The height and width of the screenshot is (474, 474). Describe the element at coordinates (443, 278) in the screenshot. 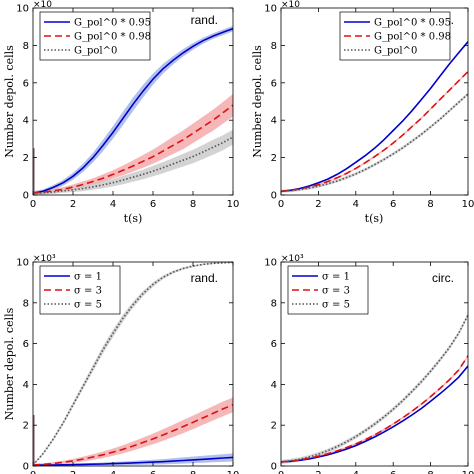

I see `panel-tag: circ.` at that location.